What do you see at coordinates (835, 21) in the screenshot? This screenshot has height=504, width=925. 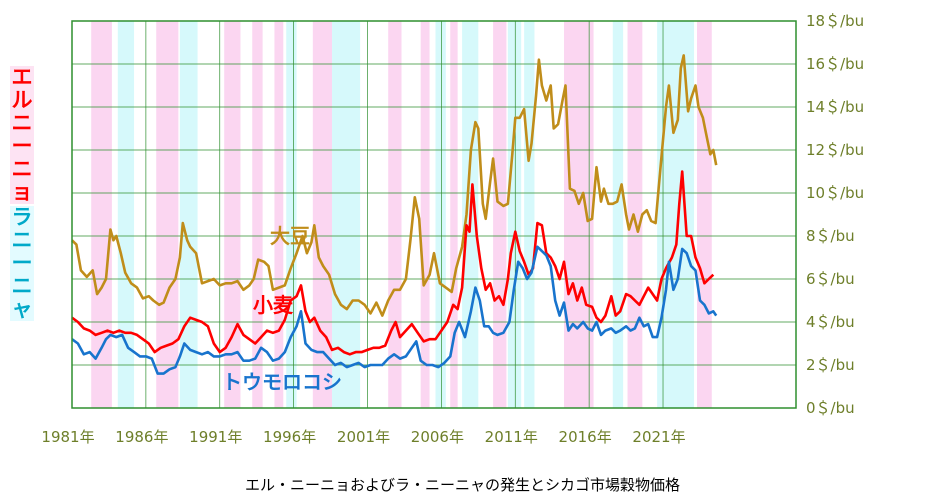 I see `y-tick-label: 18＄/bu` at bounding box center [835, 21].